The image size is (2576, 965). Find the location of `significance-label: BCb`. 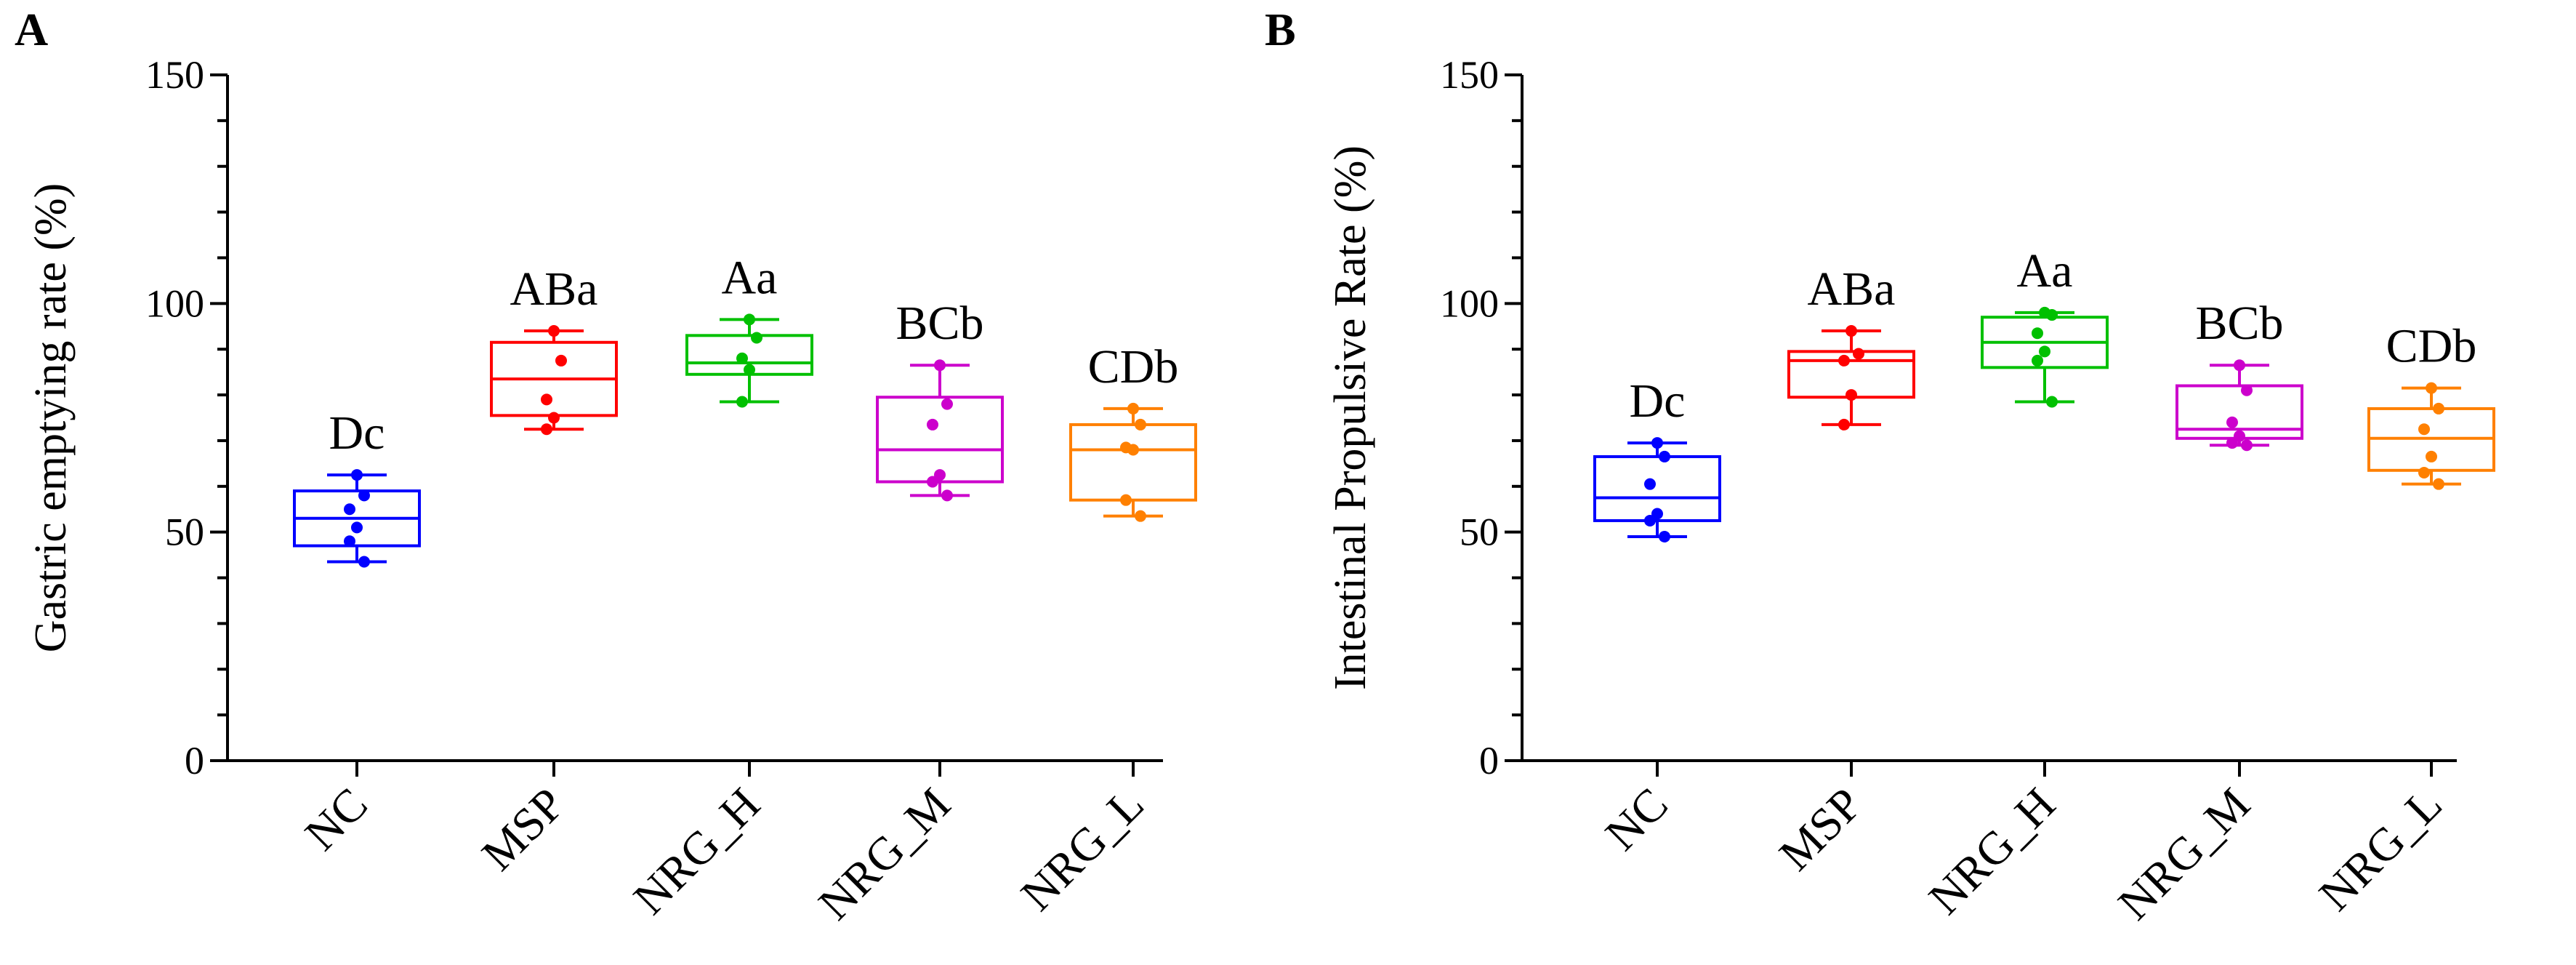

significance-label: BCb is located at coordinates (2239, 324).